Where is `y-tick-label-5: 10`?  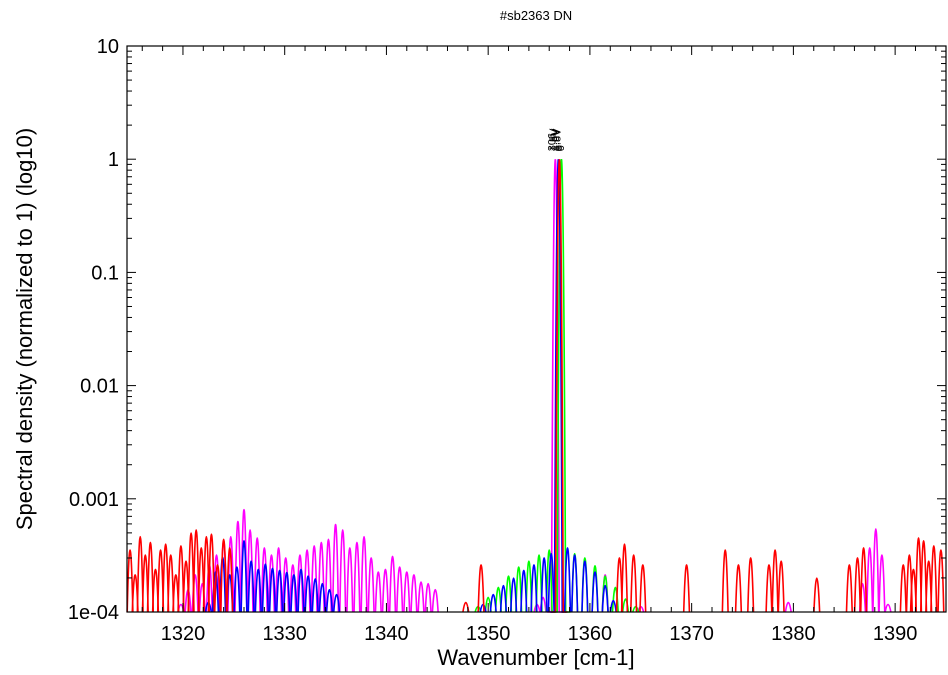
y-tick-label-5: 10 is located at coordinates (108, 47).